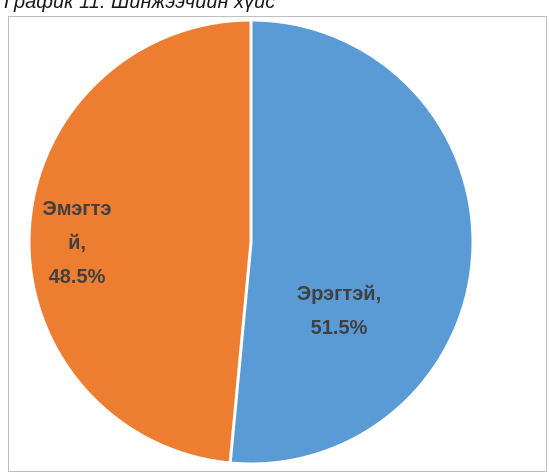  Describe the element at coordinates (339, 311) in the screenshot. I see `slice-label-1: Эрэгтэй, 51.5%` at that location.